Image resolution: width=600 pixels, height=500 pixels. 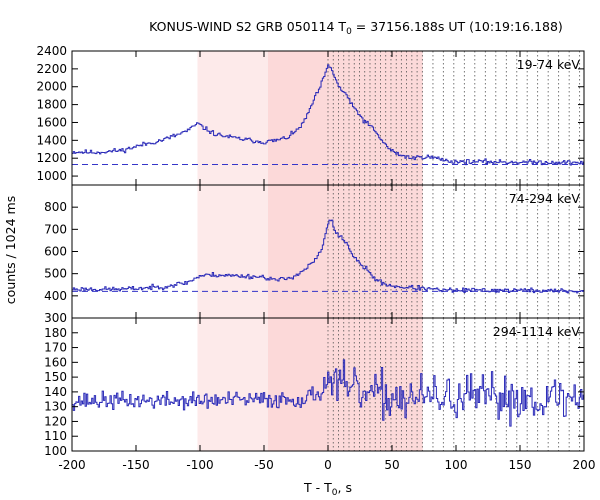 What do you see at coordinates (584, 465) in the screenshot?
I see `x-tick-label: 200` at bounding box center [584, 465].